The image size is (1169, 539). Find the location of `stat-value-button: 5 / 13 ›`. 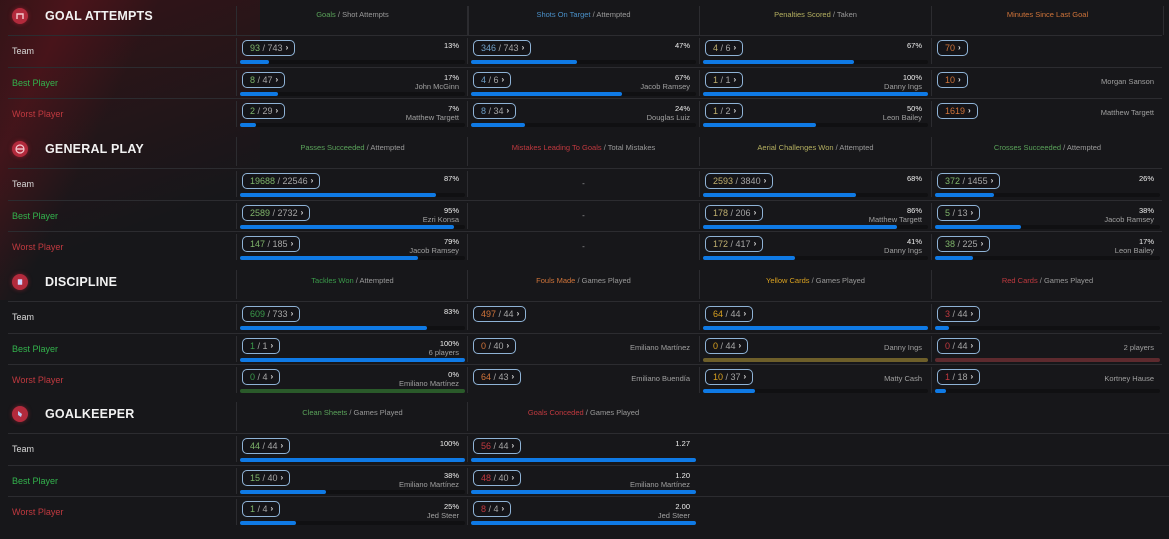

stat-value-button: 5 / 13 › is located at coordinates (959, 212).